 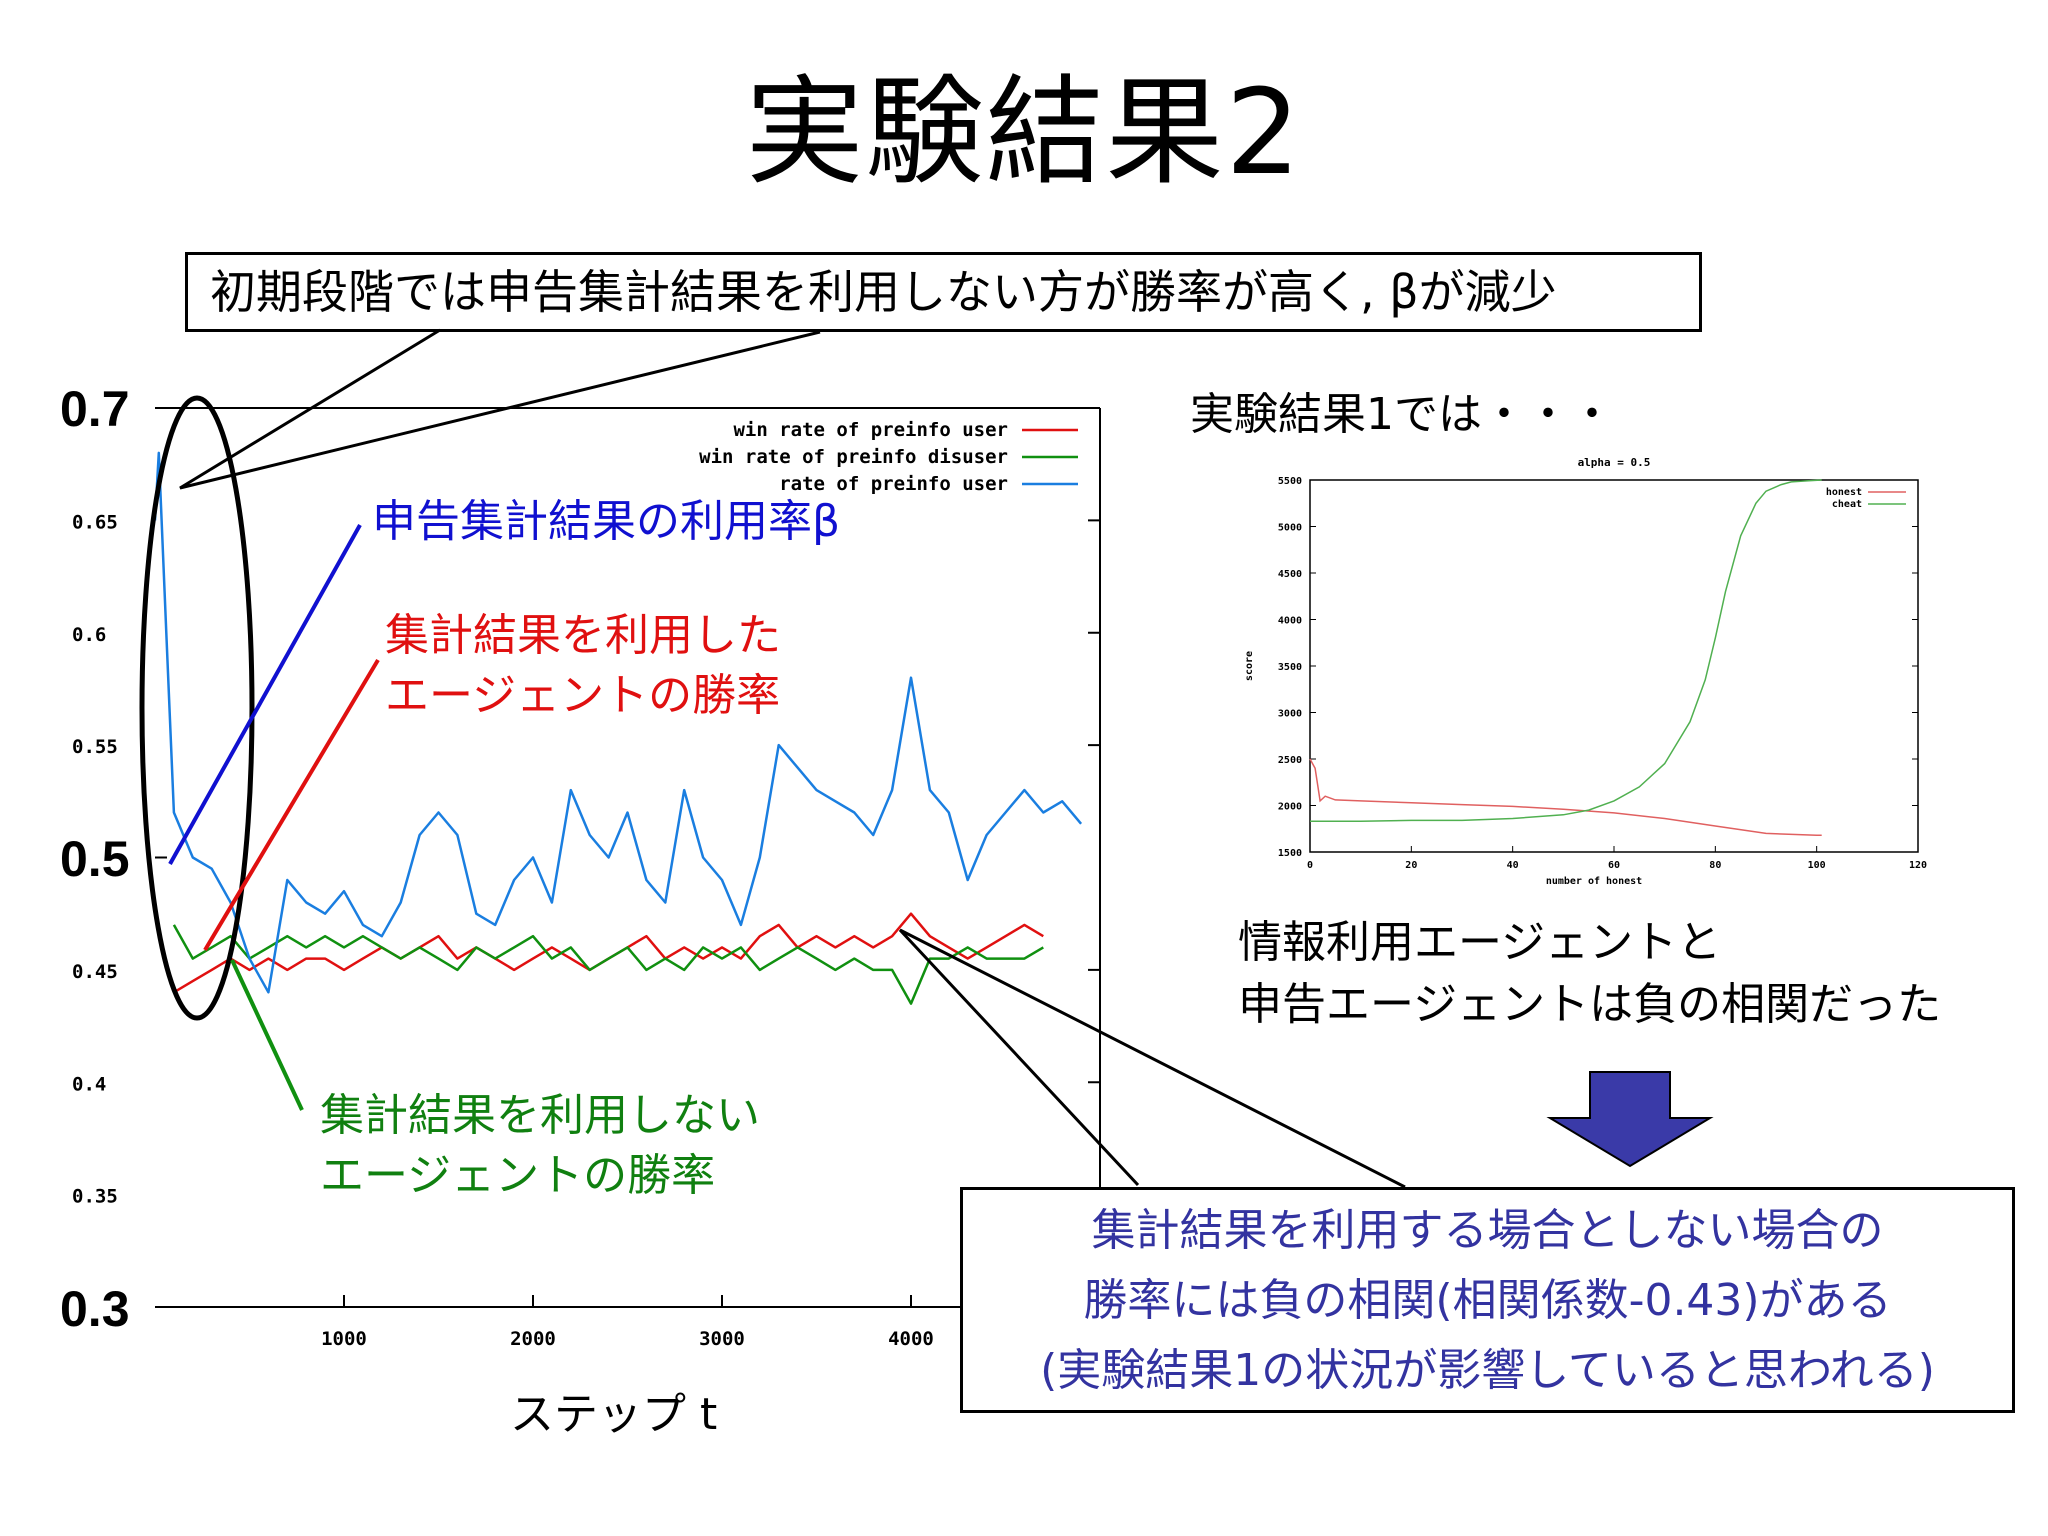 What do you see at coordinates (893, 484) in the screenshot?
I see `legend-label: rate of preinfo user` at bounding box center [893, 484].